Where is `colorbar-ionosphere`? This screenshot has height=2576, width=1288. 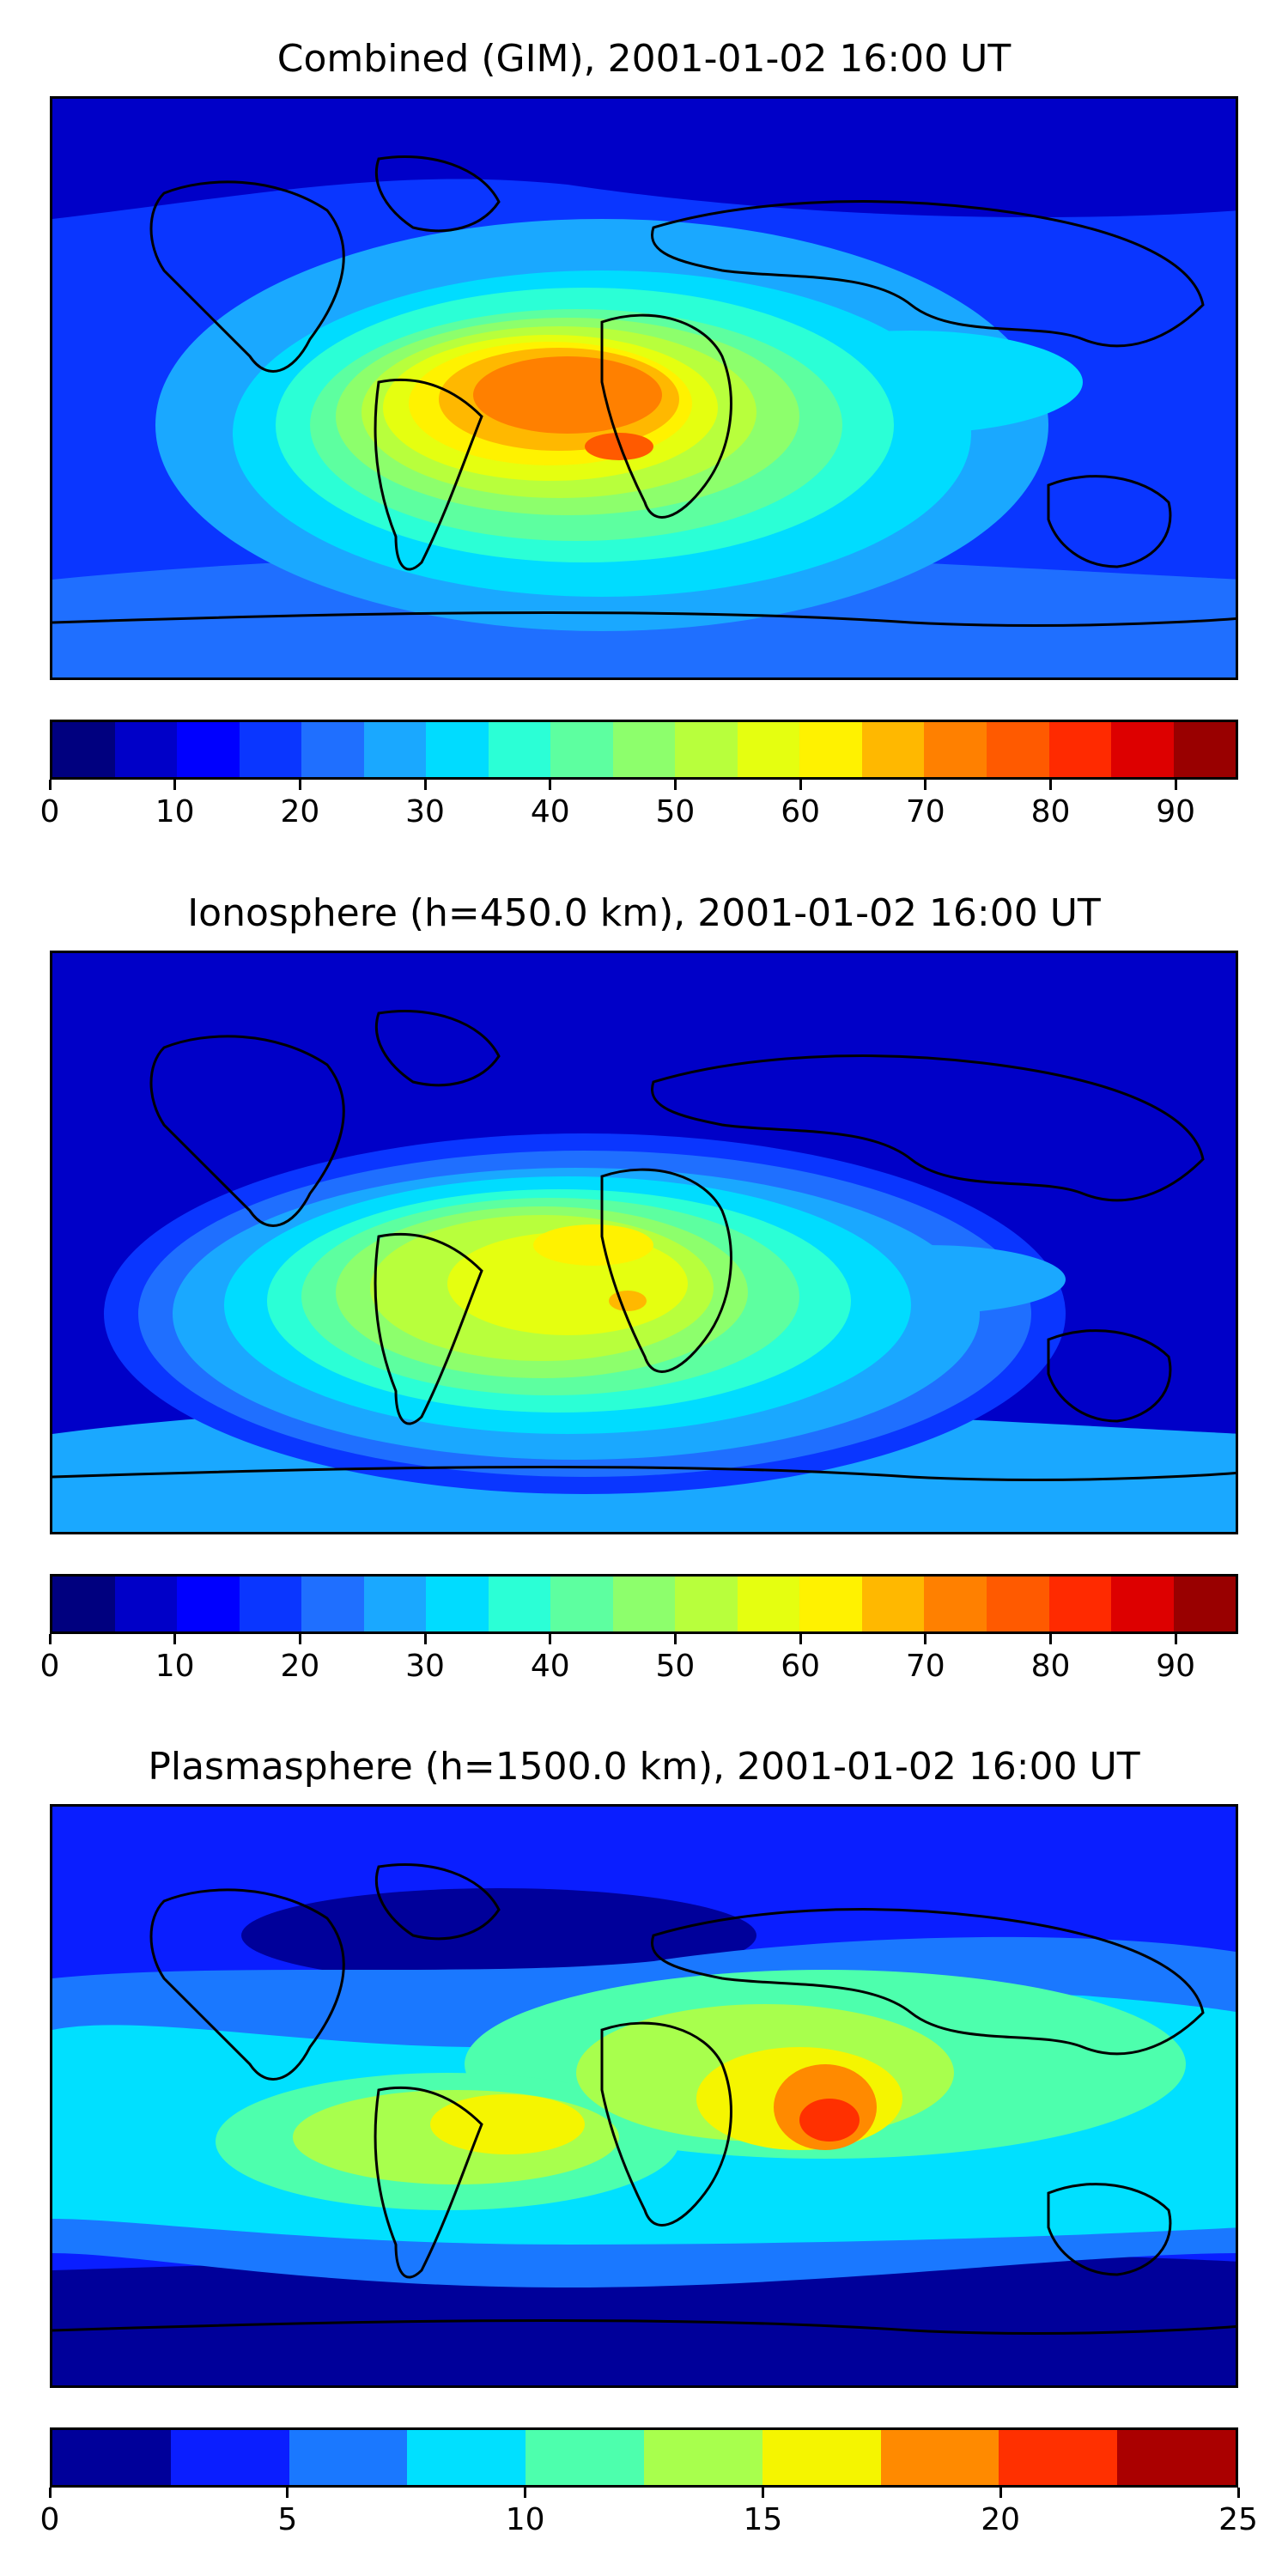
colorbar-ionosphere is located at coordinates (644, 1604).